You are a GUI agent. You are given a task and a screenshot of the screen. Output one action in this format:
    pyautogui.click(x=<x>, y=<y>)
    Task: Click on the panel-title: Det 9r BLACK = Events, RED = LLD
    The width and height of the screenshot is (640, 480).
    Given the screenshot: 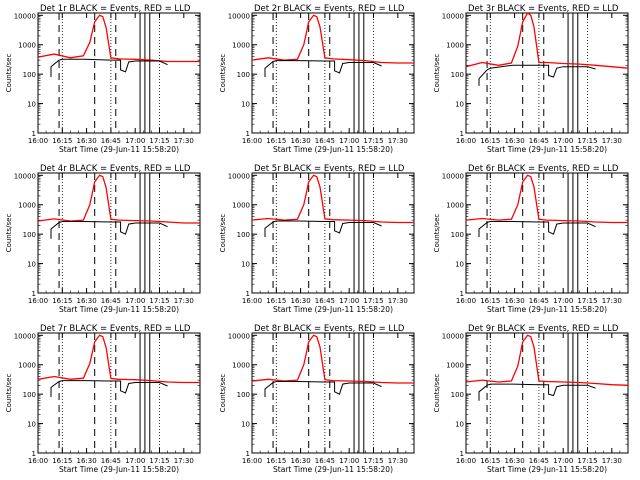 What is the action you would take?
    pyautogui.click(x=543, y=329)
    